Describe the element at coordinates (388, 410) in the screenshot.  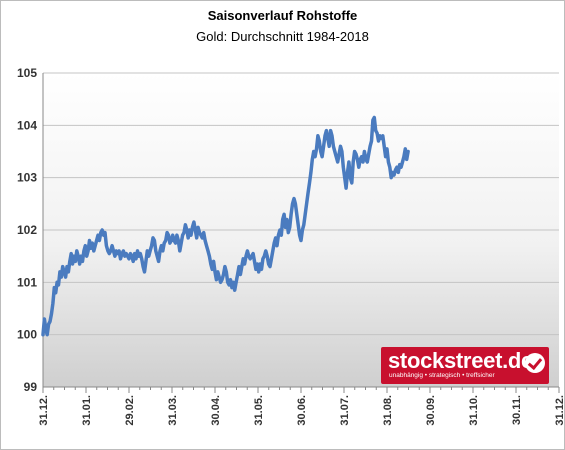
I see `x-tick-label: 31.08.` at that location.